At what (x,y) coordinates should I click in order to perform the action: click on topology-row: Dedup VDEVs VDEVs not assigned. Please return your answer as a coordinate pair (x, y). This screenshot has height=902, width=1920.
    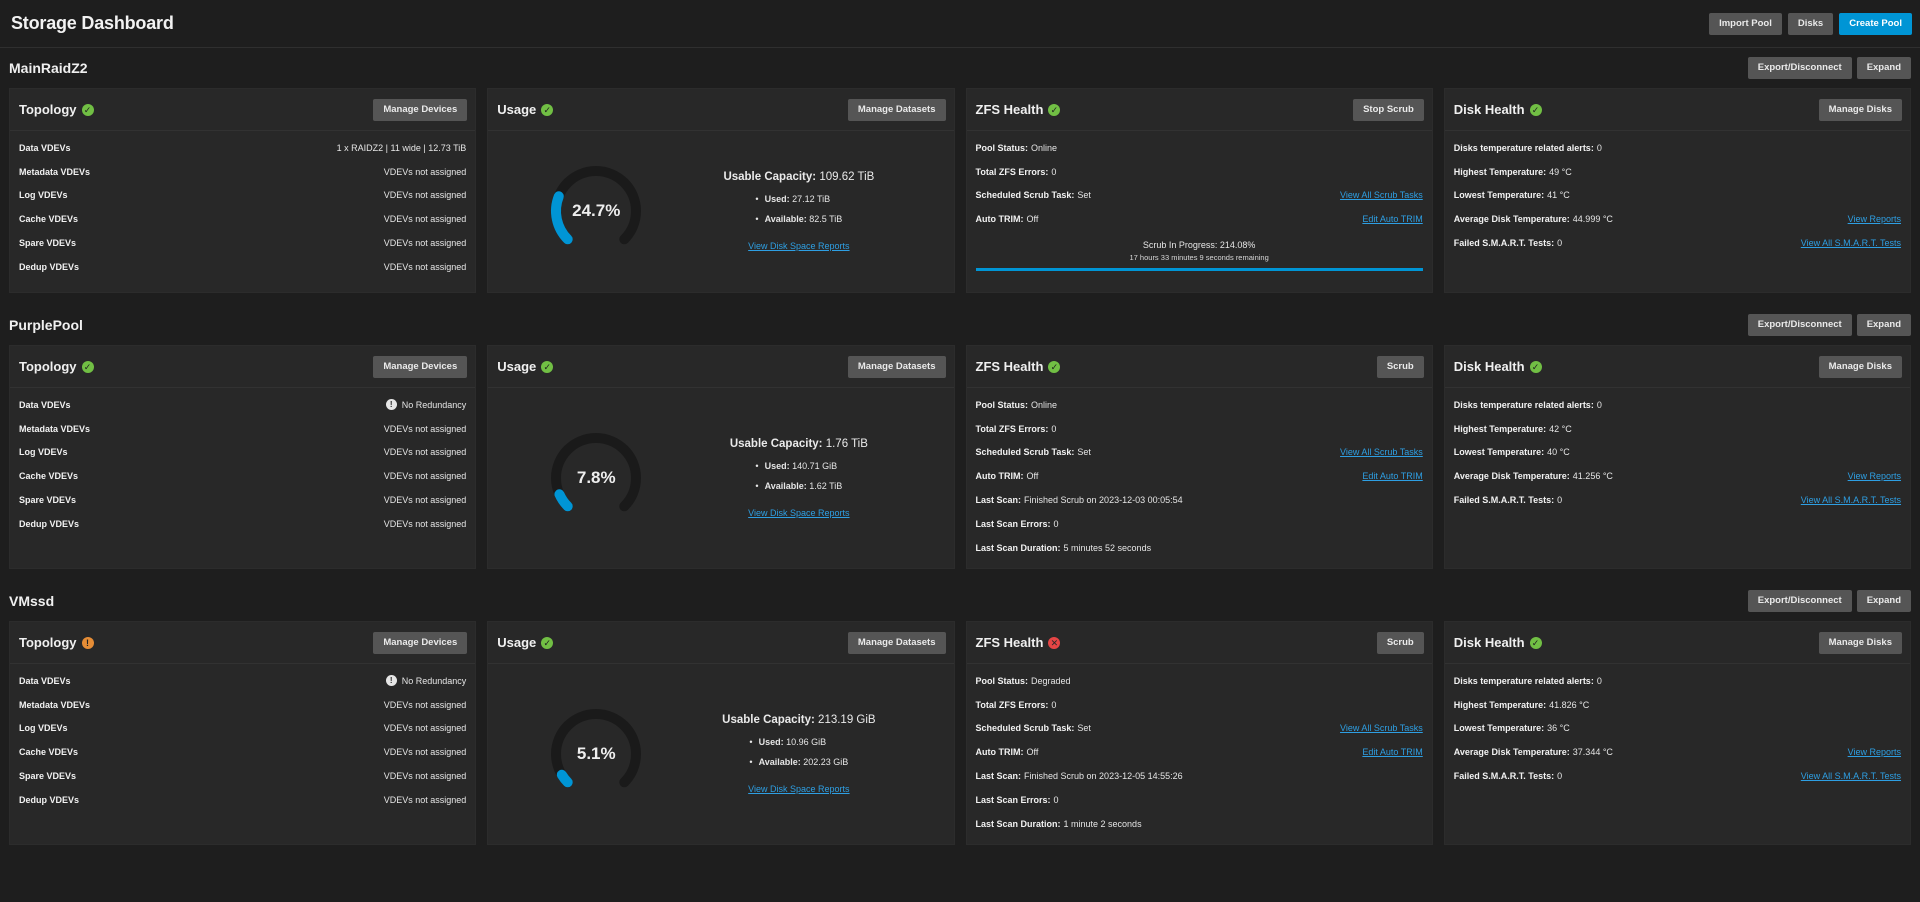
    Looking at the image, I should click on (243, 799).